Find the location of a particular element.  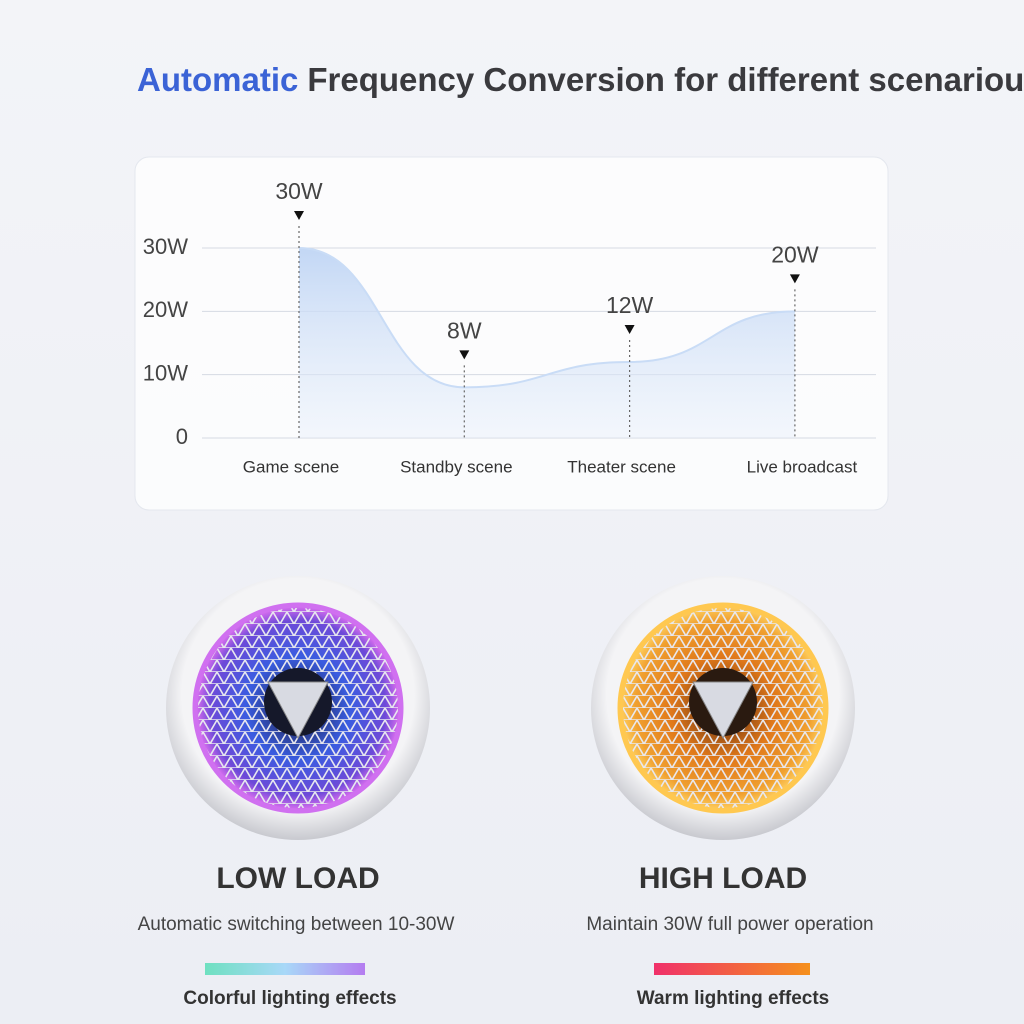

panel-description: Maintain 30W full power operation is located at coordinates (729, 924).